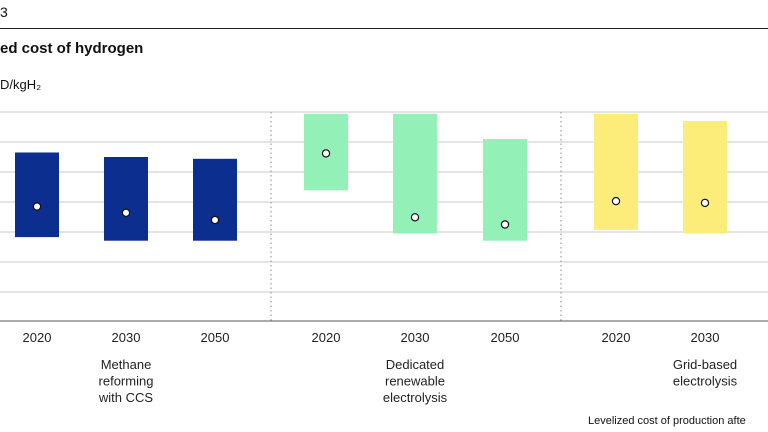 The height and width of the screenshot is (432, 768). I want to click on group-label: renewable, so click(415, 381).